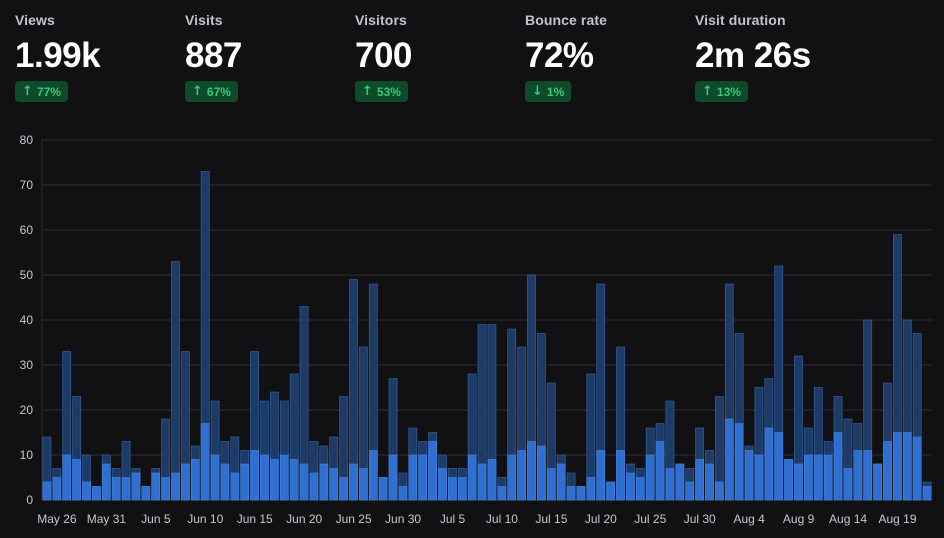 The width and height of the screenshot is (944, 538). What do you see at coordinates (566, 57) in the screenshot?
I see `stat-bounce-rate: Bounce rate 72% ↓ 1%` at bounding box center [566, 57].